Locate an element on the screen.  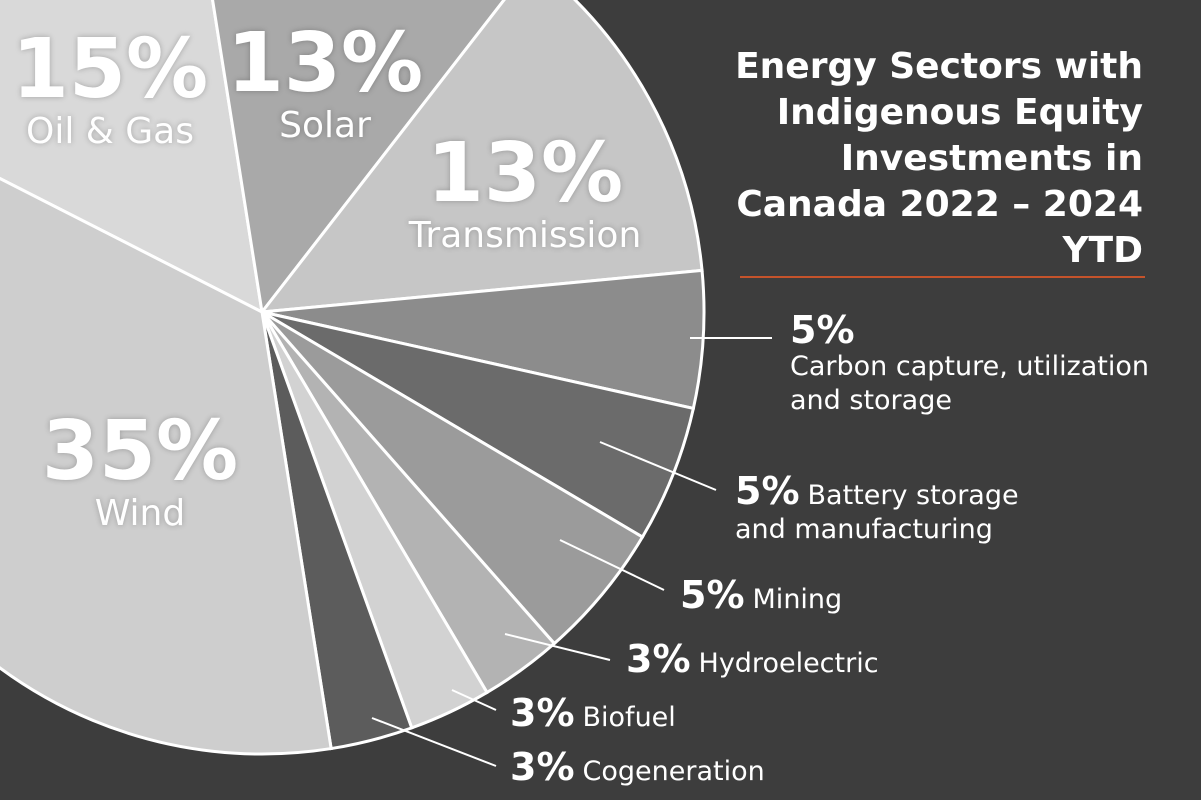
category-label: Wind is located at coordinates (140, 513).